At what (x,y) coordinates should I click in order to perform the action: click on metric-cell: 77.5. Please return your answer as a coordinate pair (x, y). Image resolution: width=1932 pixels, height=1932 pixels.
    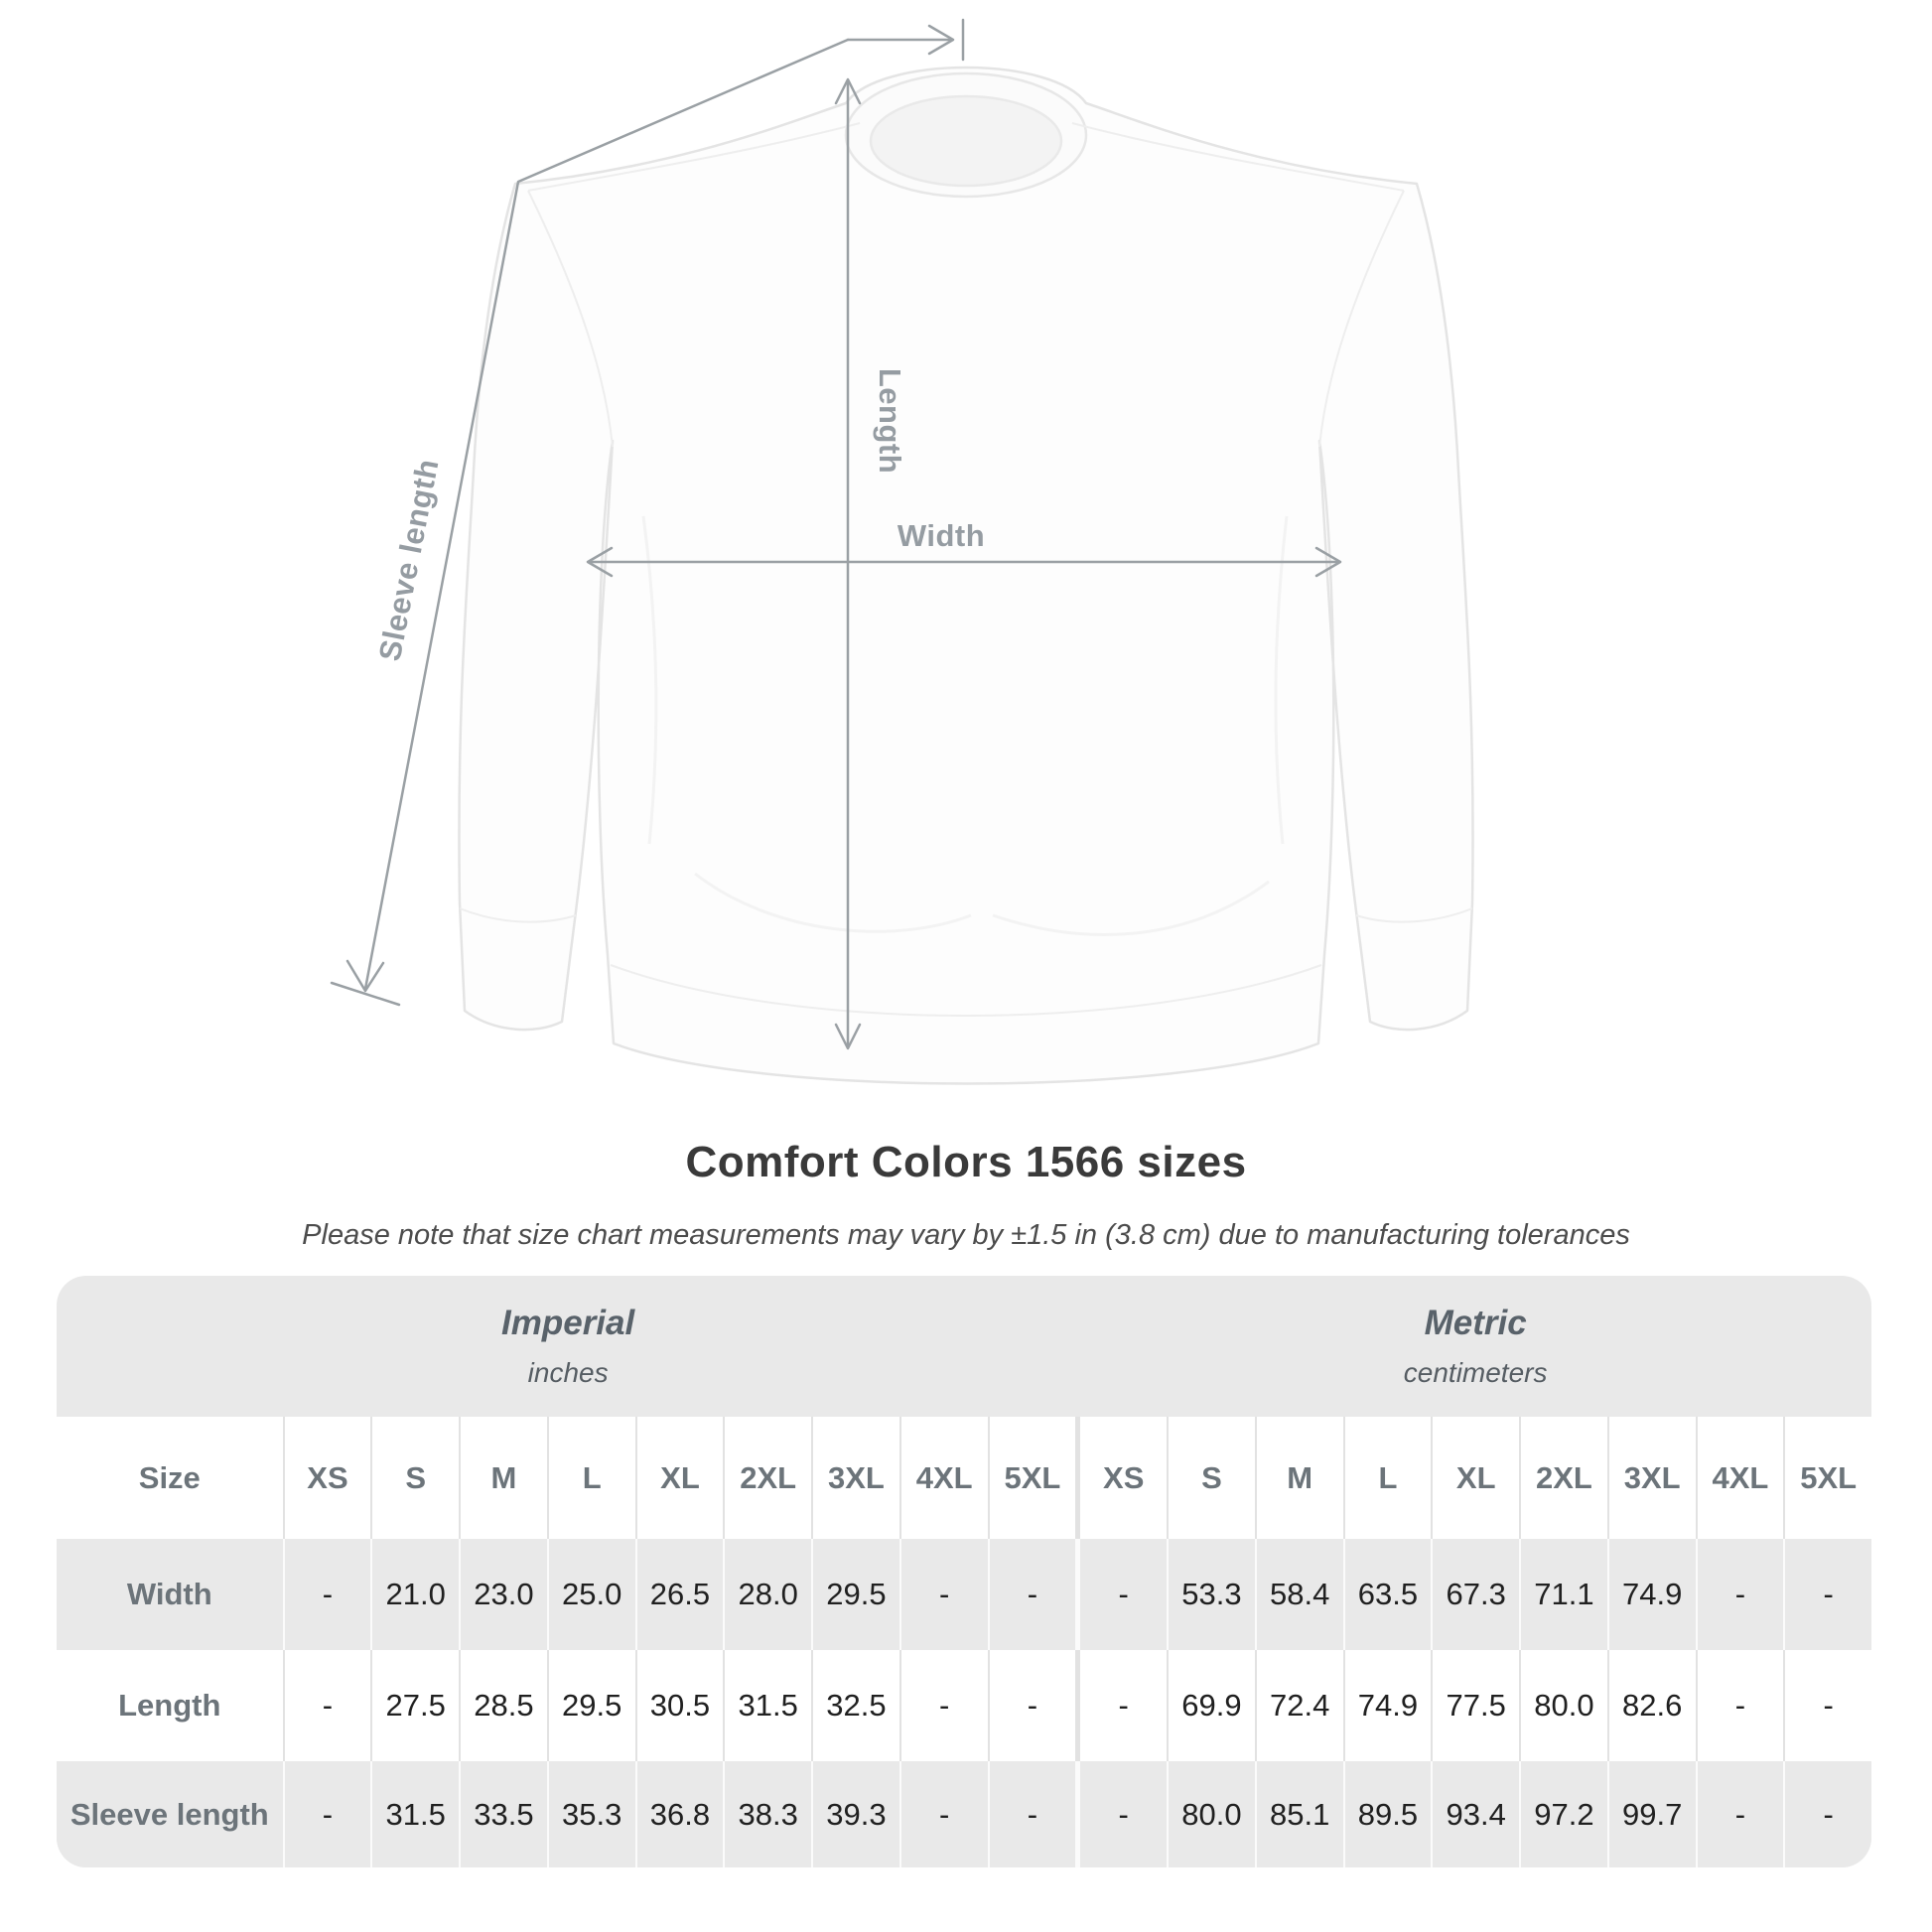
    Looking at the image, I should click on (1475, 1706).